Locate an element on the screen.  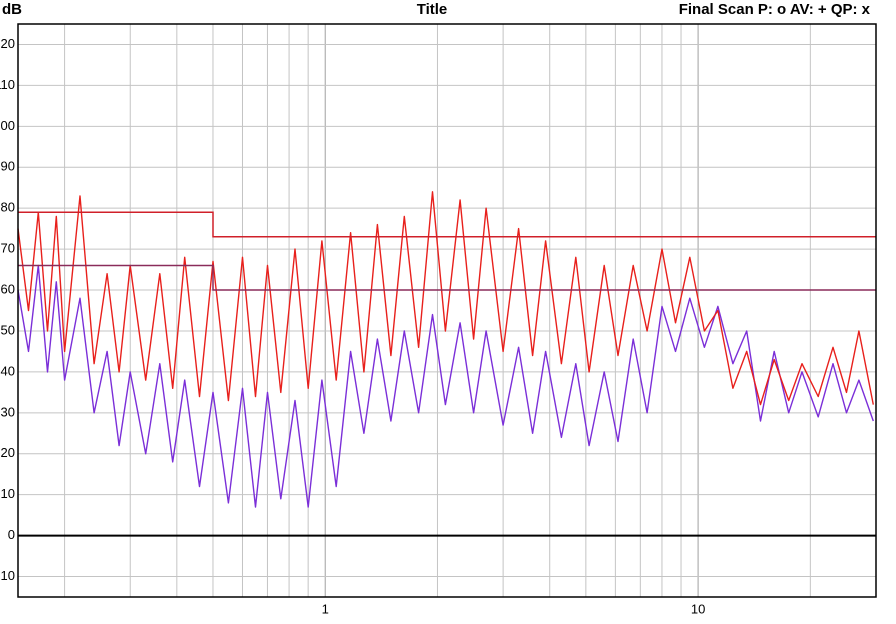
y-tick-label: 60 is located at coordinates (8, 288).